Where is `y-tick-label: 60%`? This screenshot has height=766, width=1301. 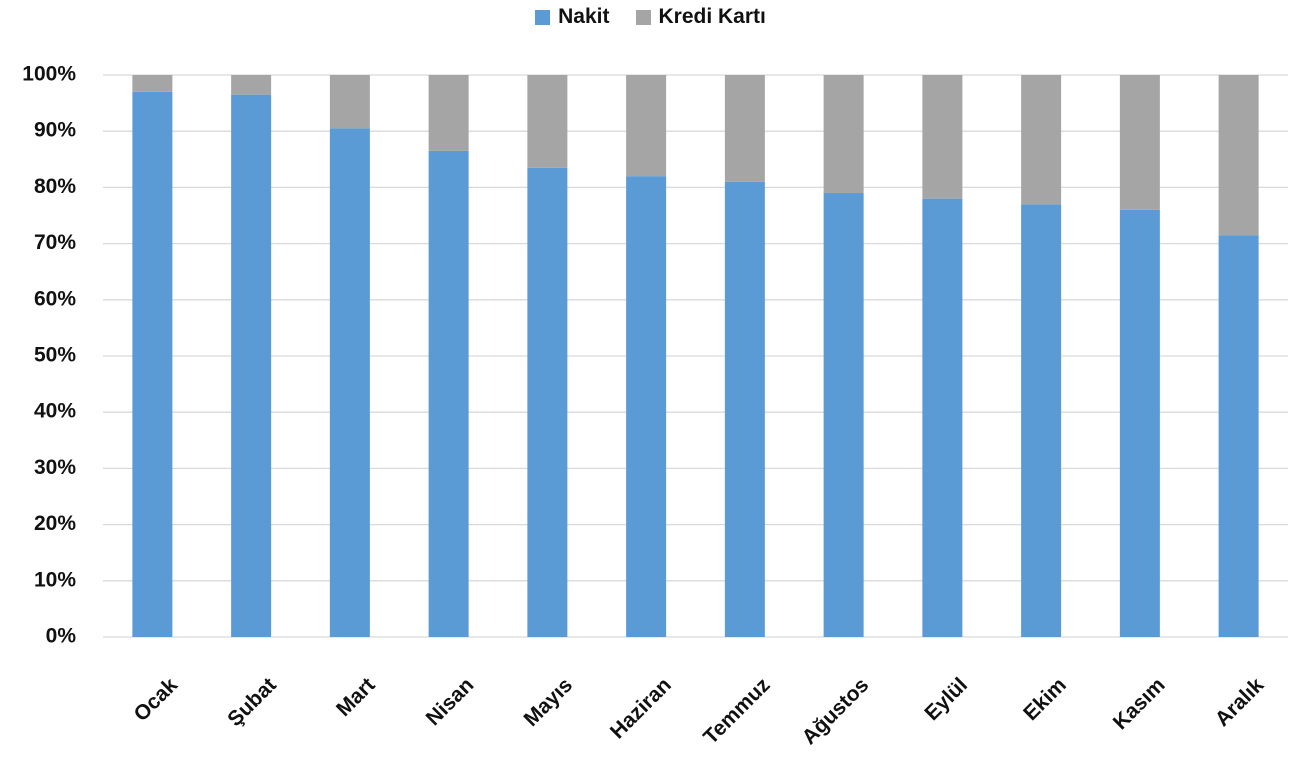 y-tick-label: 60% is located at coordinates (55, 298).